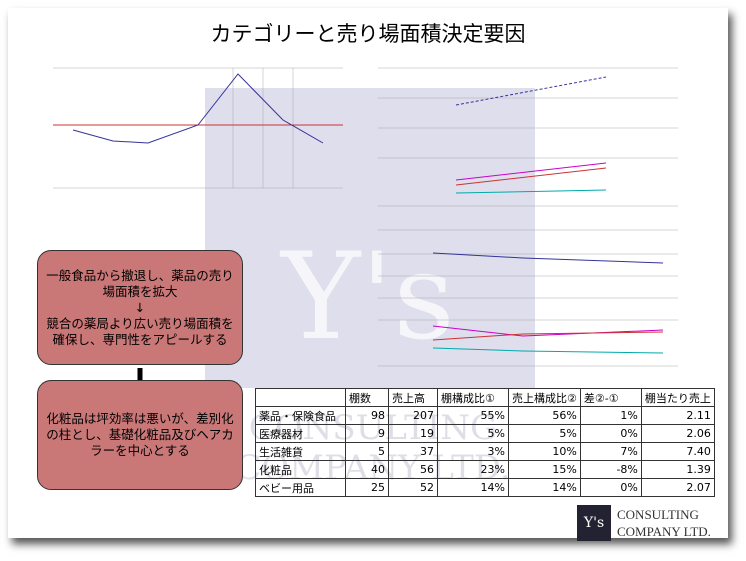  Describe the element at coordinates (367, 469) in the screenshot. I see `cell: 40` at that location.